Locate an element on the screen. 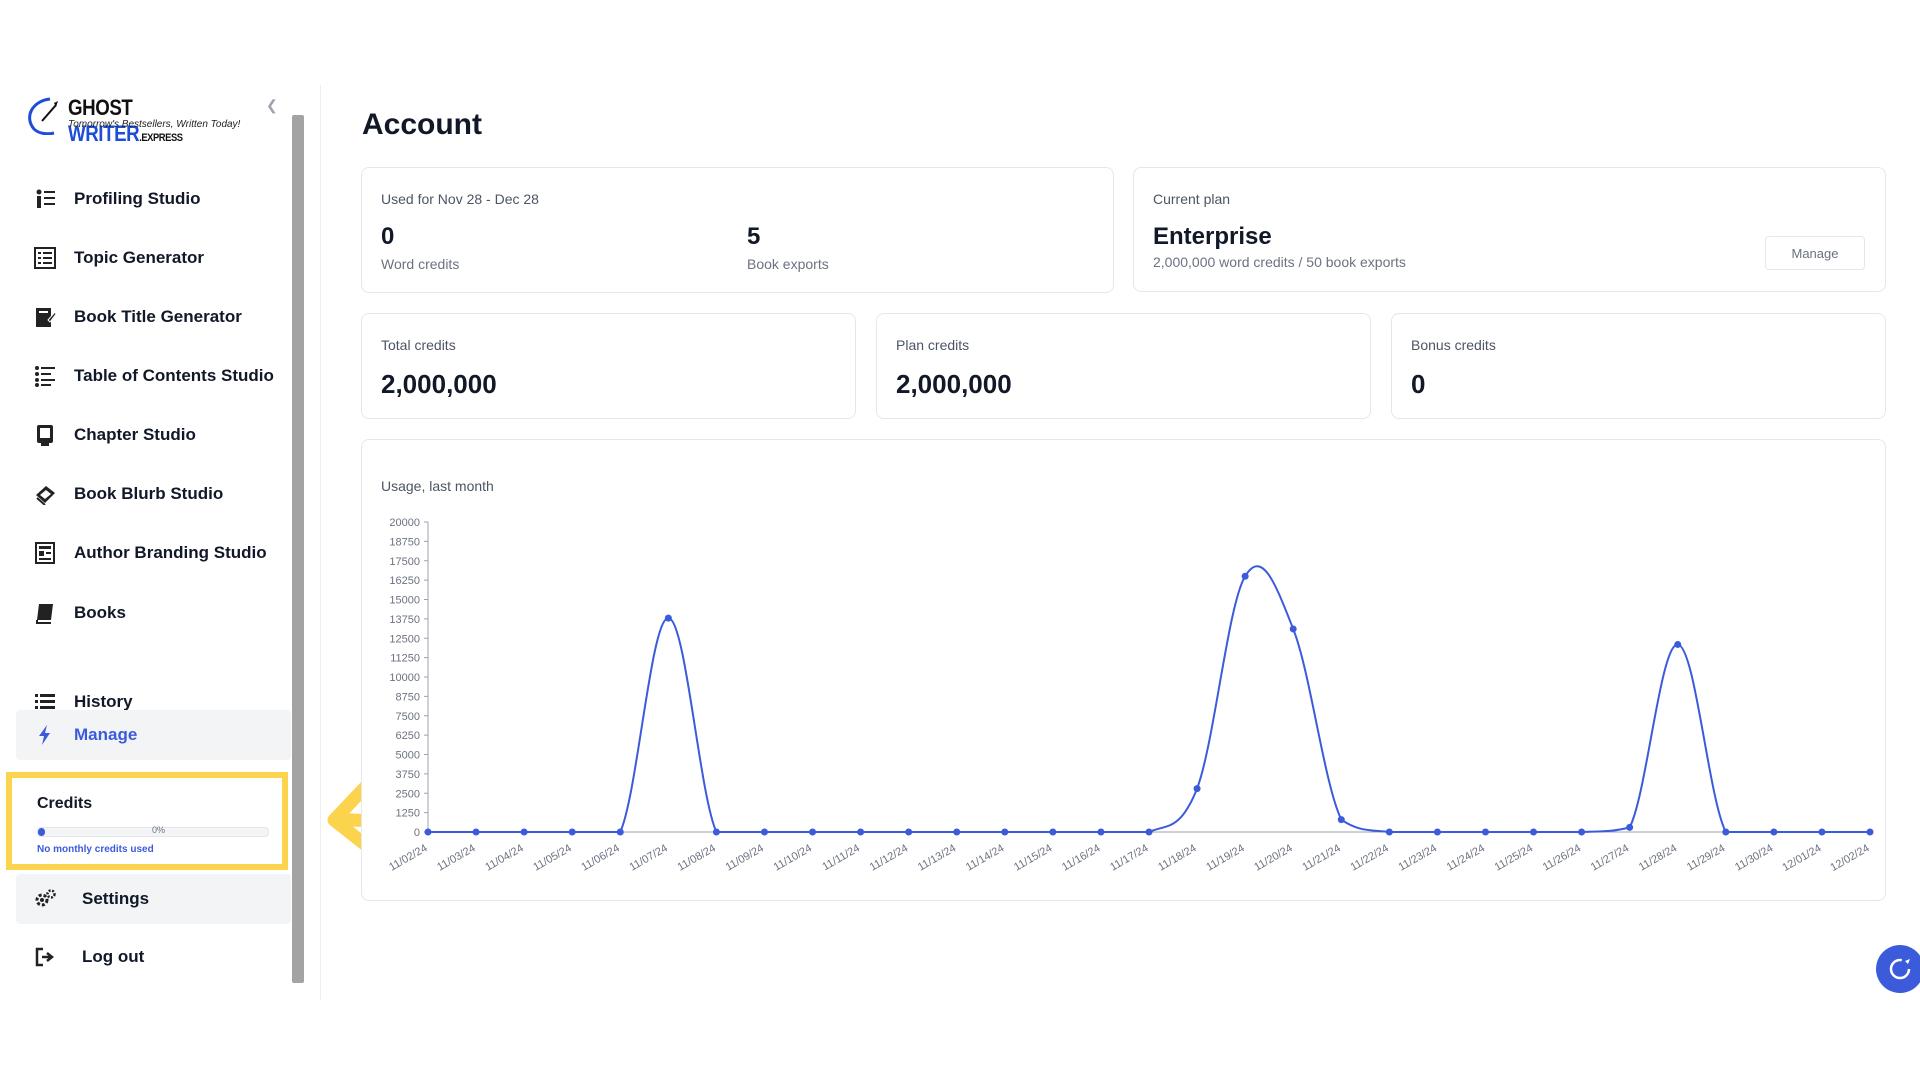 The height and width of the screenshot is (1080, 1920). logout-icon is located at coordinates (45, 957).